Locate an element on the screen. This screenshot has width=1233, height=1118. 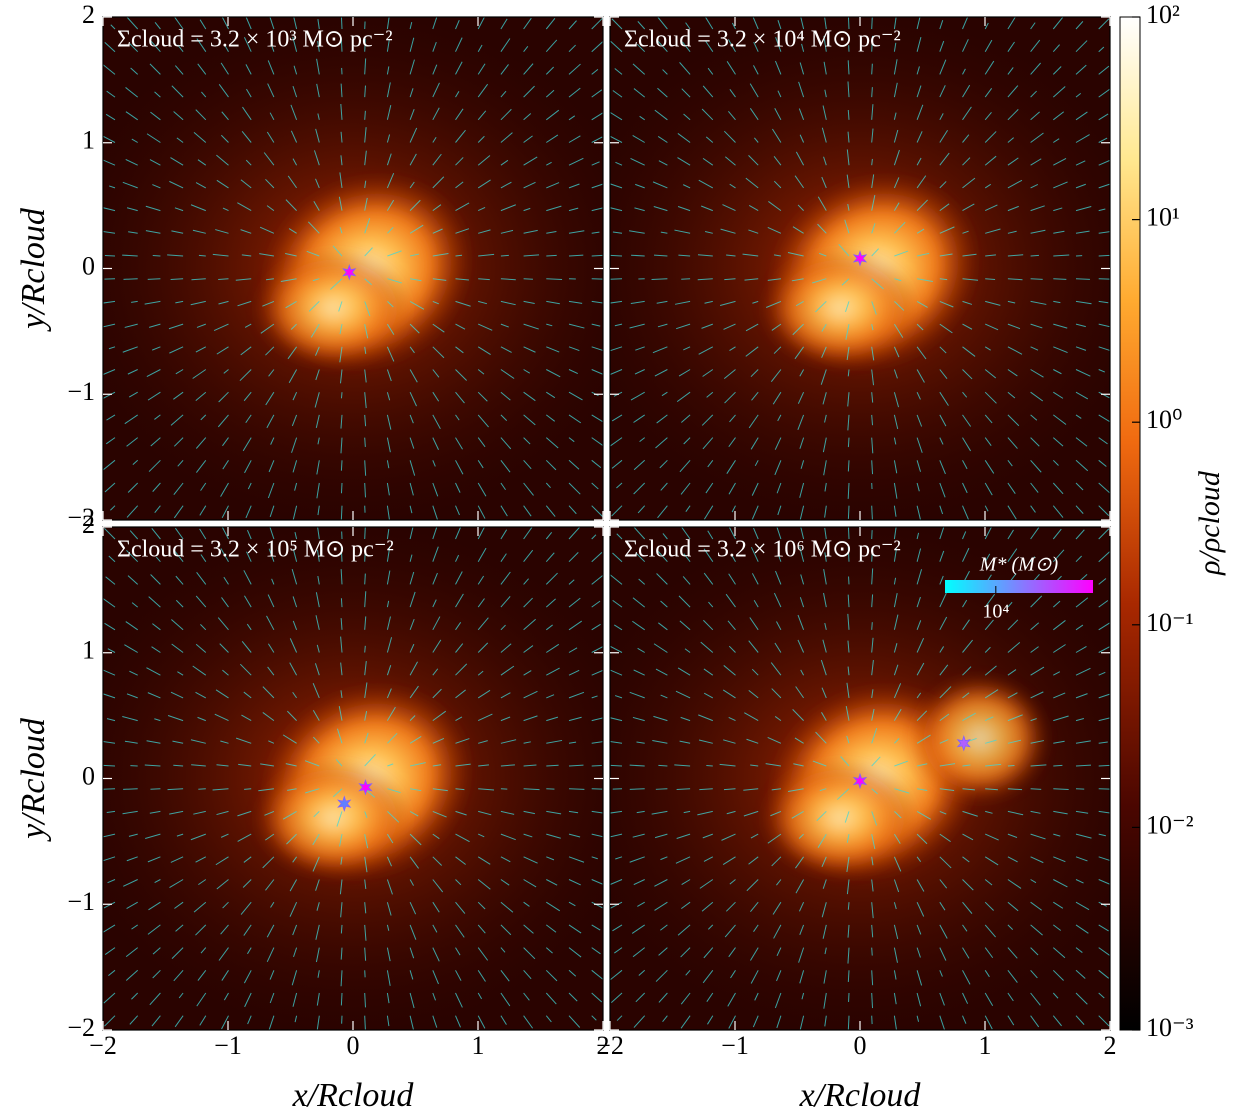
star-particle is located at coordinates (860, 258).